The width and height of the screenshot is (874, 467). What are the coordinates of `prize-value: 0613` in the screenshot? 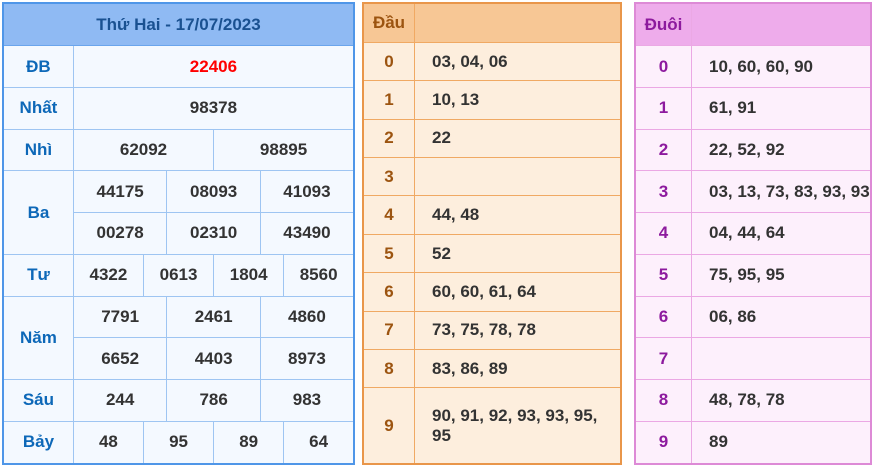 It's located at (178, 275).